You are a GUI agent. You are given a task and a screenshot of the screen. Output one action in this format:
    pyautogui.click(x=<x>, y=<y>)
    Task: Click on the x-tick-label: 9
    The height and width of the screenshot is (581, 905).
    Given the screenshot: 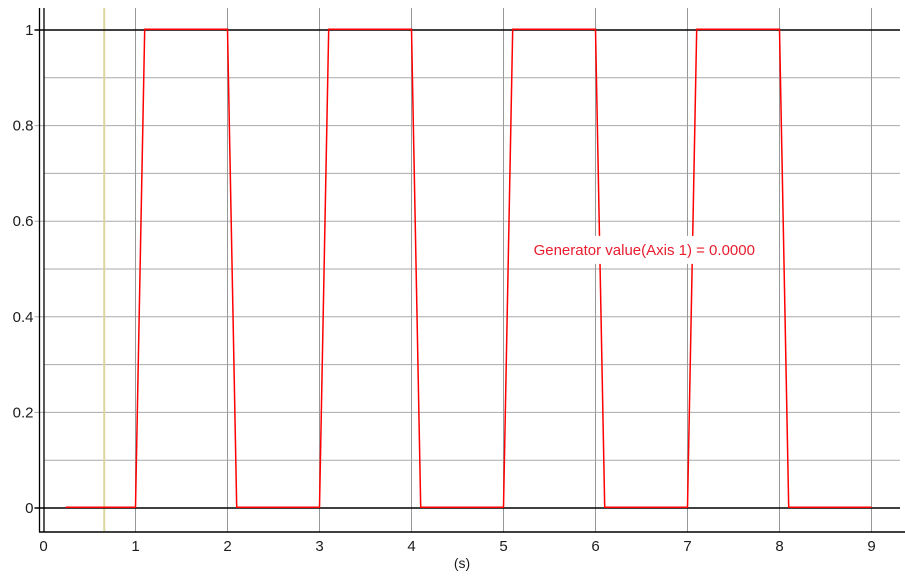 What is the action you would take?
    pyautogui.click(x=871, y=546)
    